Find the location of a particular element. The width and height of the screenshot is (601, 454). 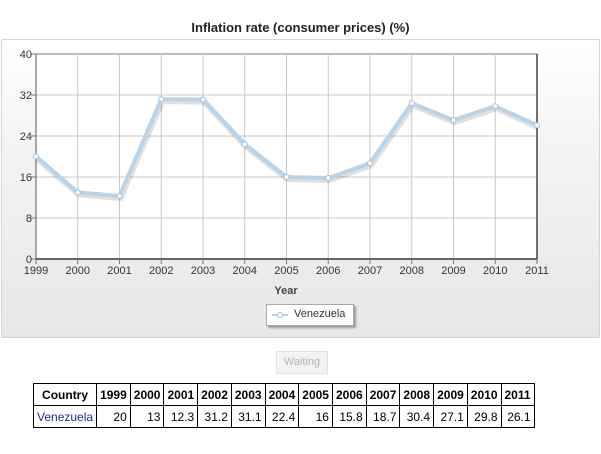

x-tick-label: 2008 is located at coordinates (412, 271).